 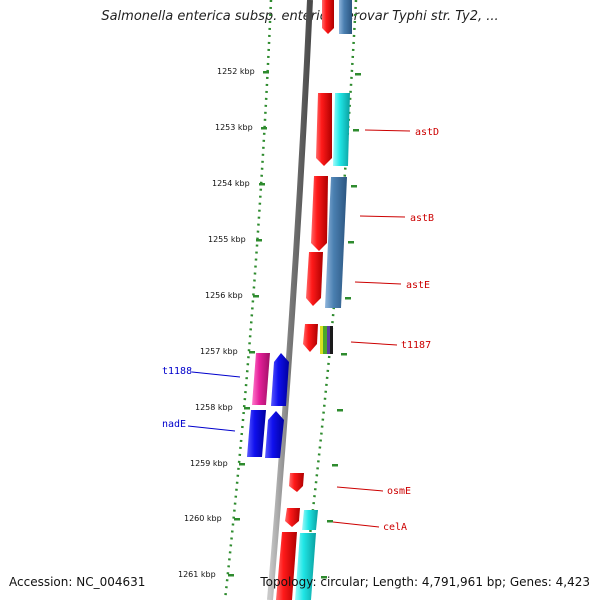 I want to click on gene-arrow-nadE-blue-right, so click(x=274, y=434).